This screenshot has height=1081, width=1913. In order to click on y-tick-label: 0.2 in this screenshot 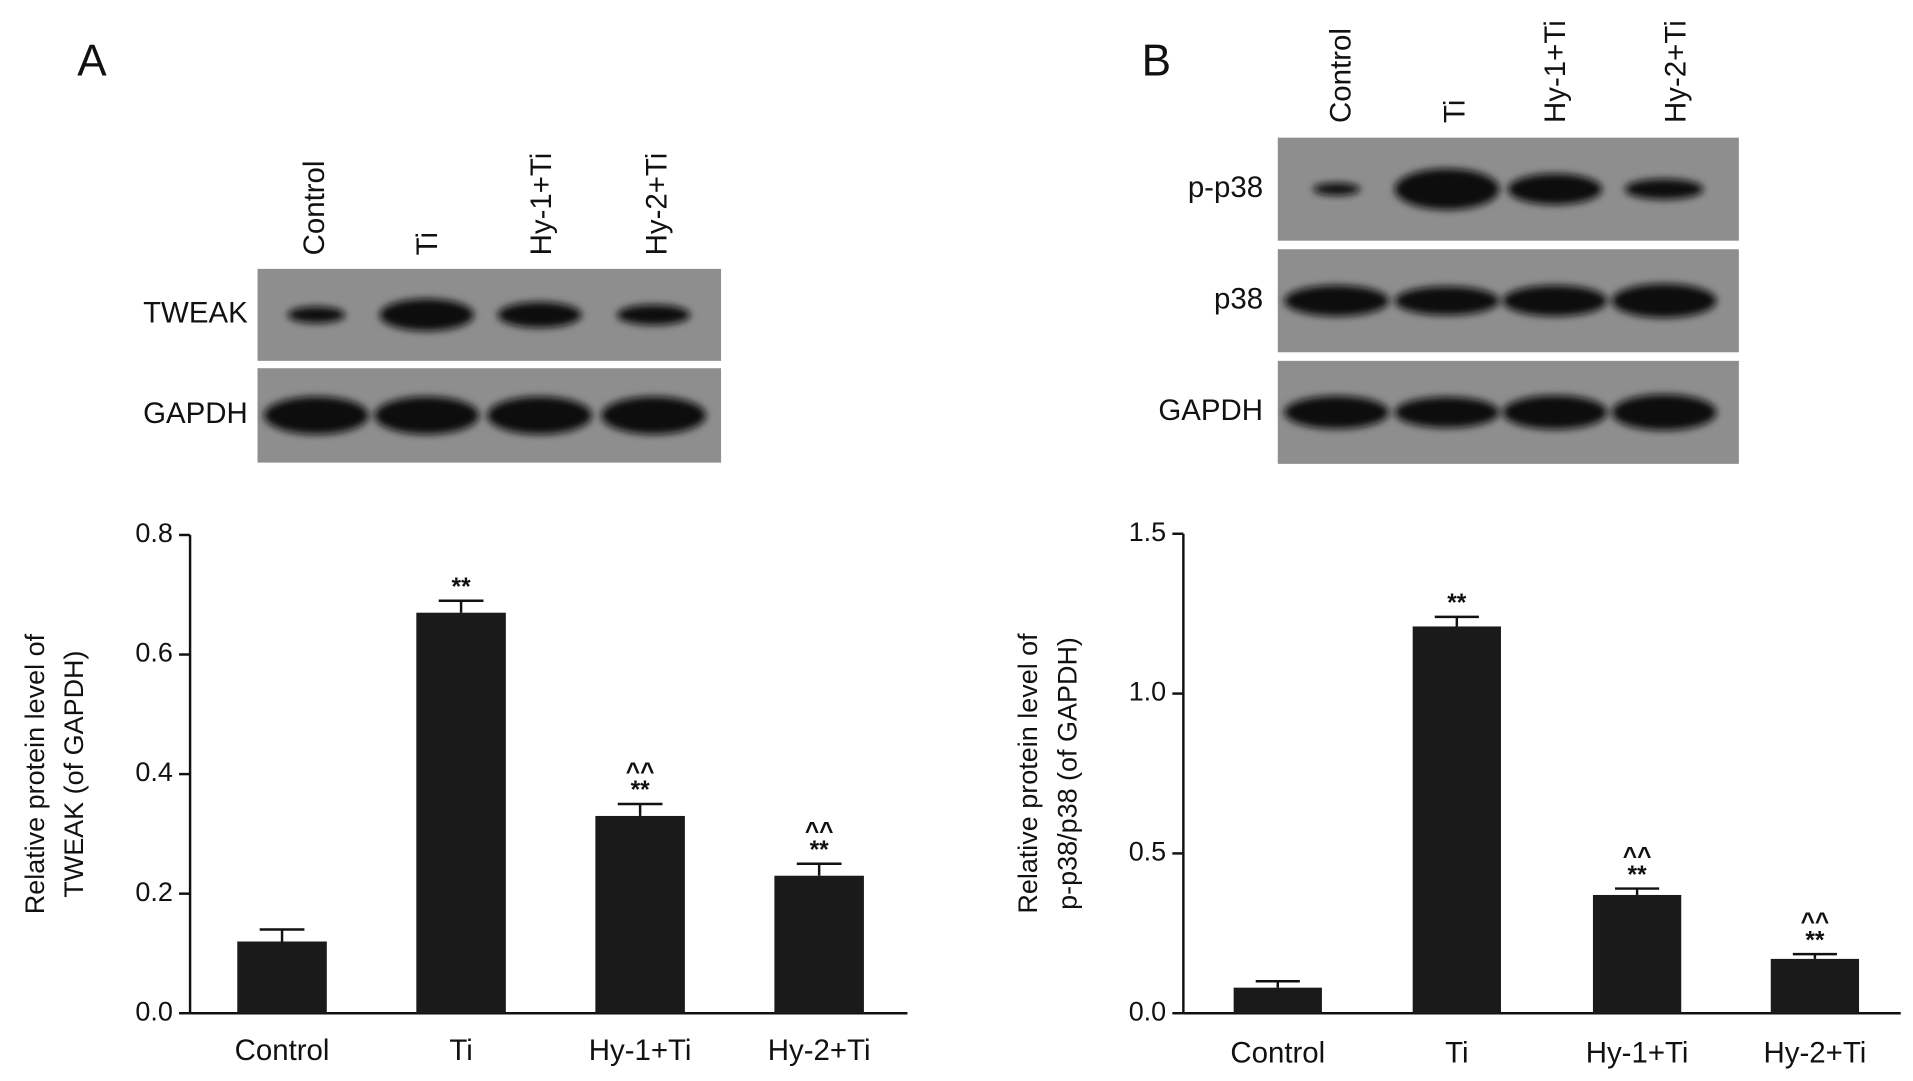, I will do `click(153, 892)`.